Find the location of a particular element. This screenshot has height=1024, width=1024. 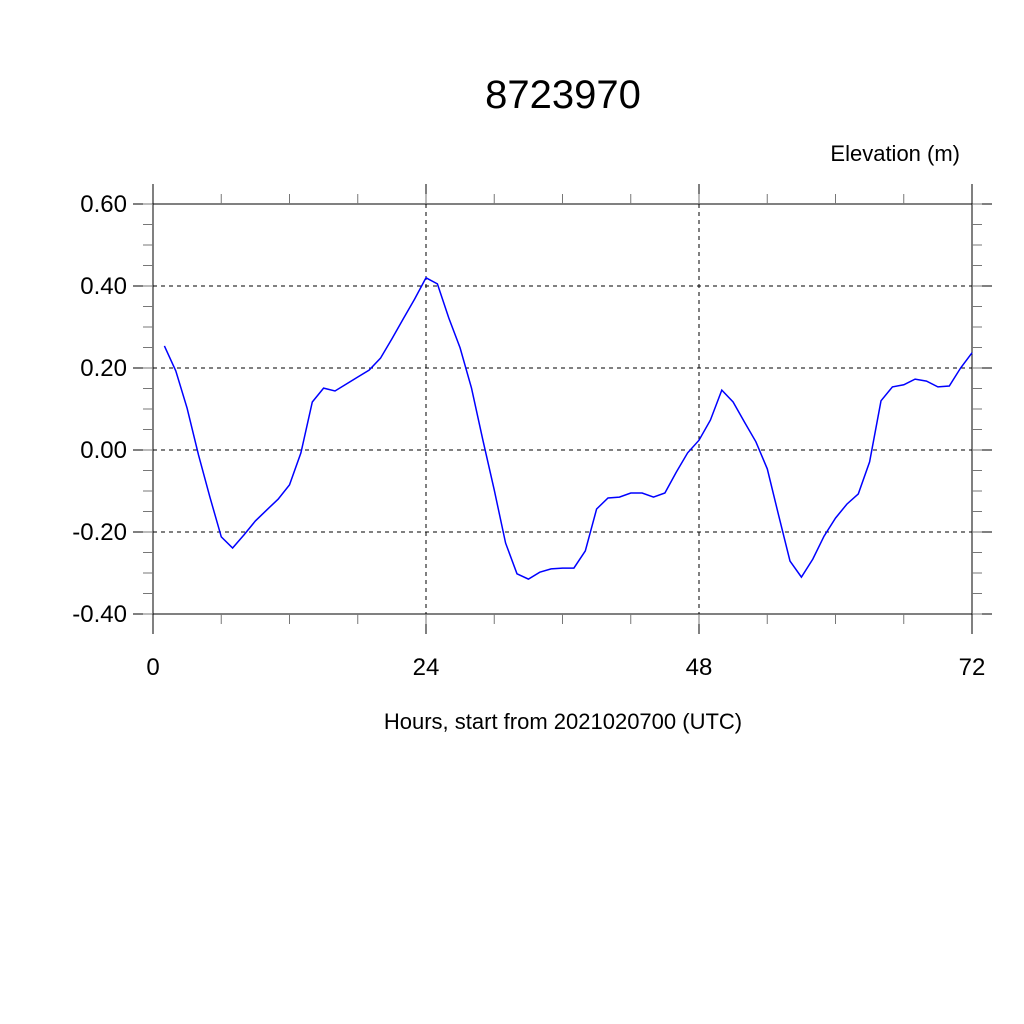

y-tick-label: -0.40 is located at coordinates (99, 614).